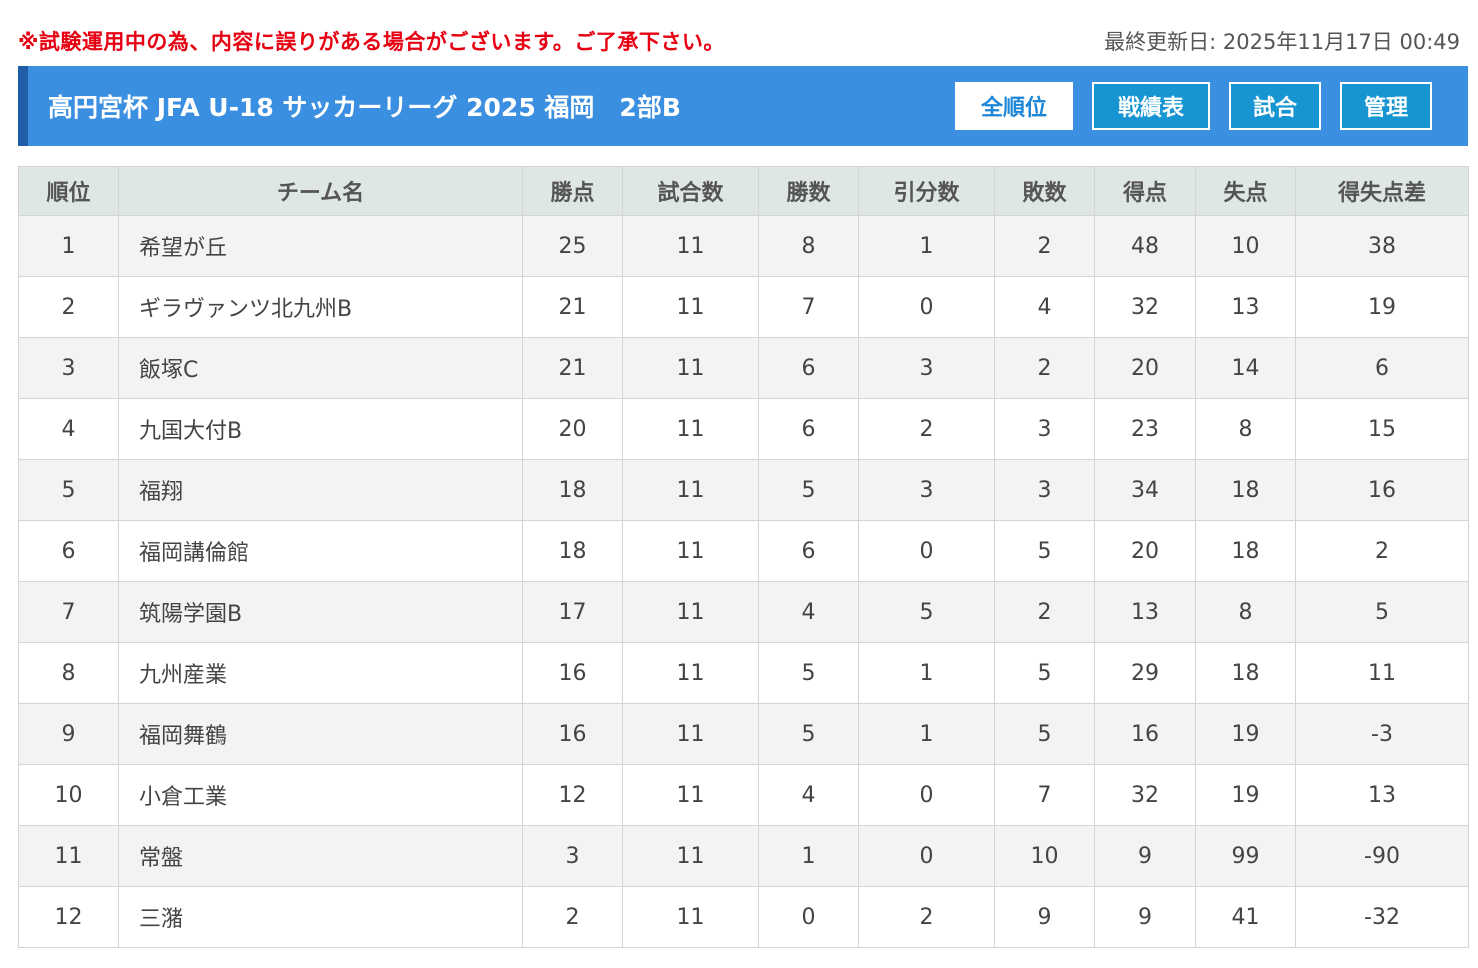  Describe the element at coordinates (1382, 917) in the screenshot. I see `cell-goal-diff: -32` at that location.